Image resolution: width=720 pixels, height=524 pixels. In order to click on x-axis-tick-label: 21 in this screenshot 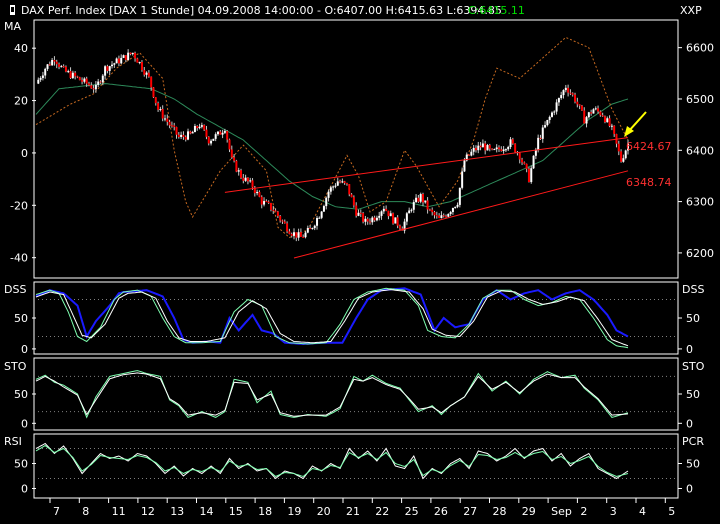, I will do `click(353, 511)`.